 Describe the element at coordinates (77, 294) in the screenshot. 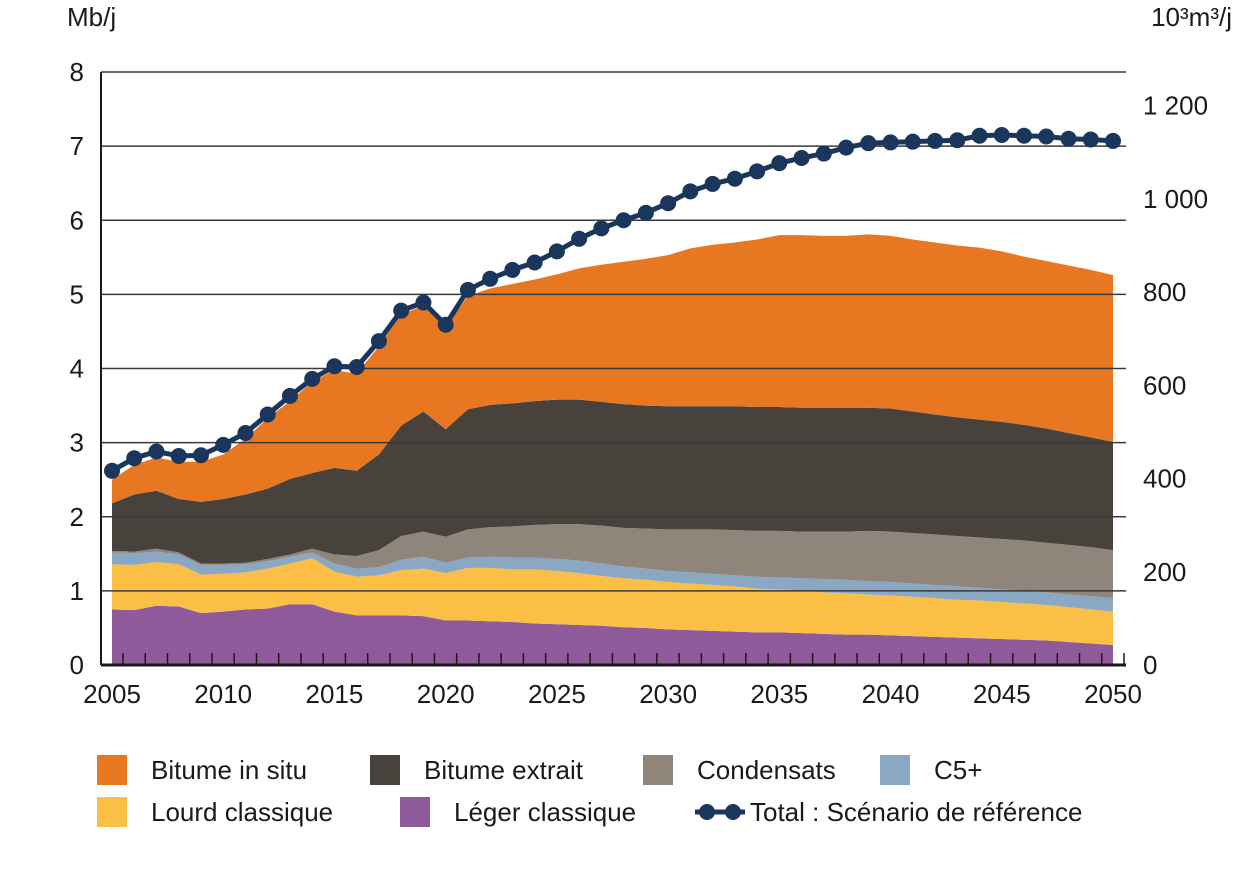

I see `y-left-tick-label: 5` at that location.